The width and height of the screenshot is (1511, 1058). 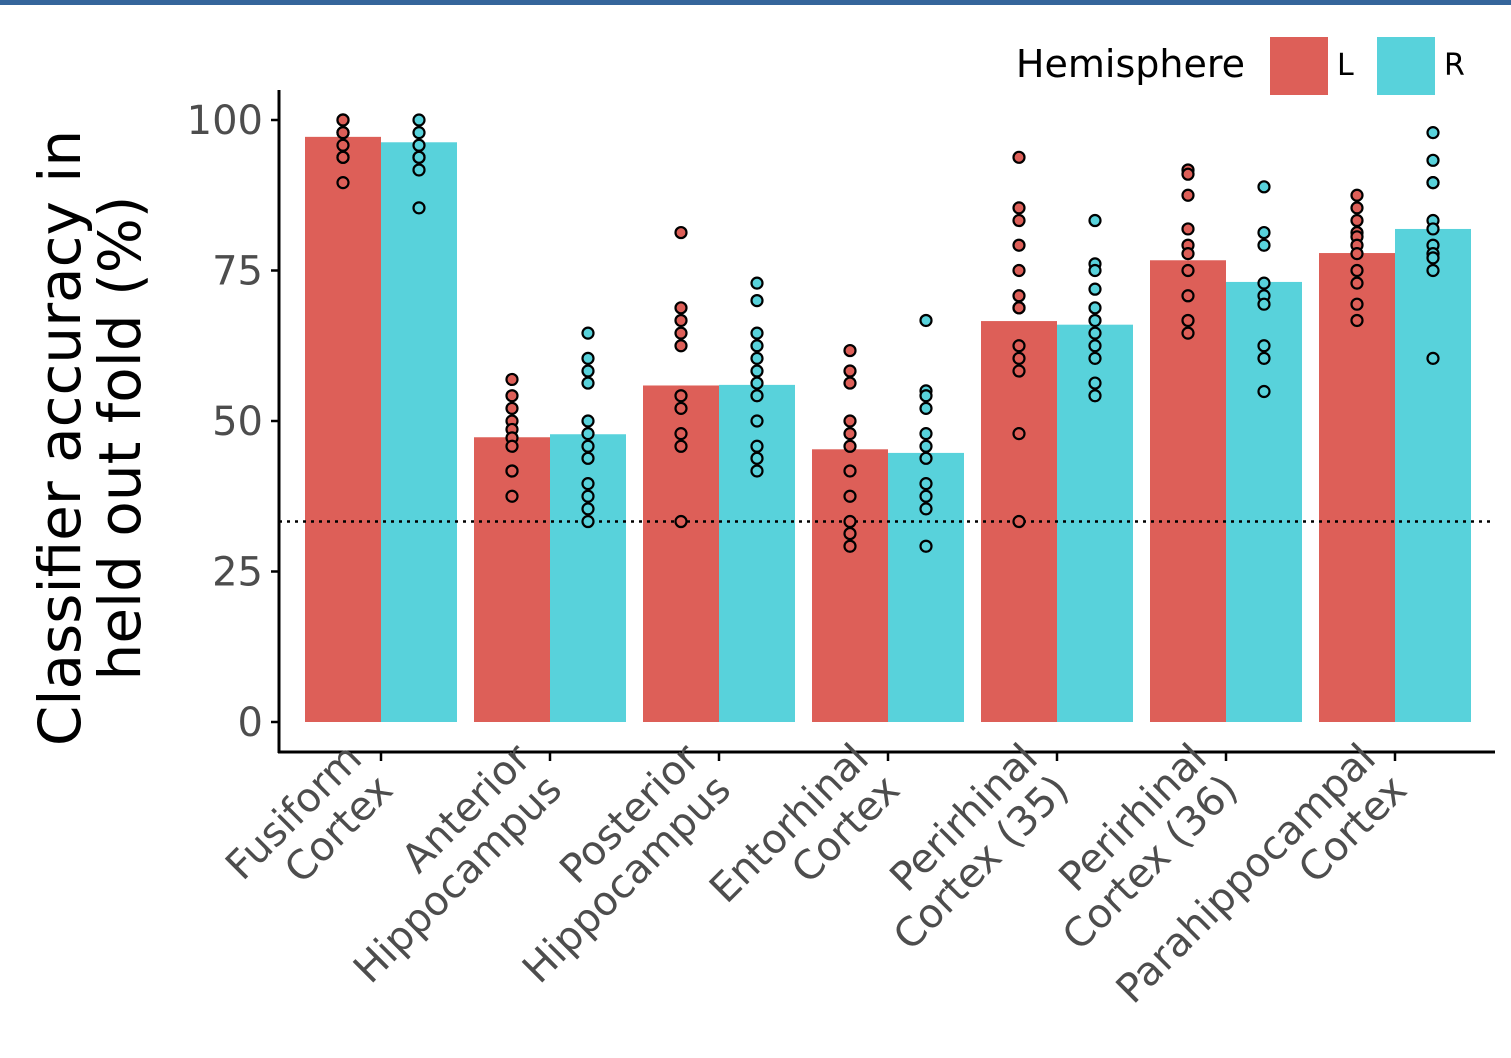 What do you see at coordinates (755, 2) in the screenshot?
I see `top-bar` at bounding box center [755, 2].